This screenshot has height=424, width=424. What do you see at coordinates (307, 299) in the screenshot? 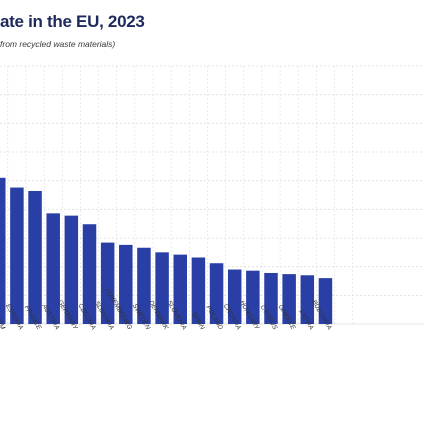
I see `bar-latvia` at bounding box center [307, 299].